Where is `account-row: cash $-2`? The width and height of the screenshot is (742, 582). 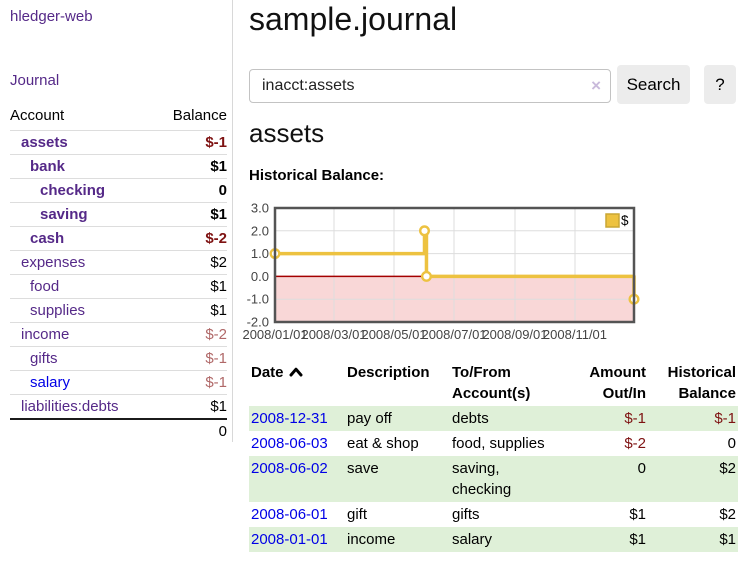 account-row: cash $-2 is located at coordinates (118, 238).